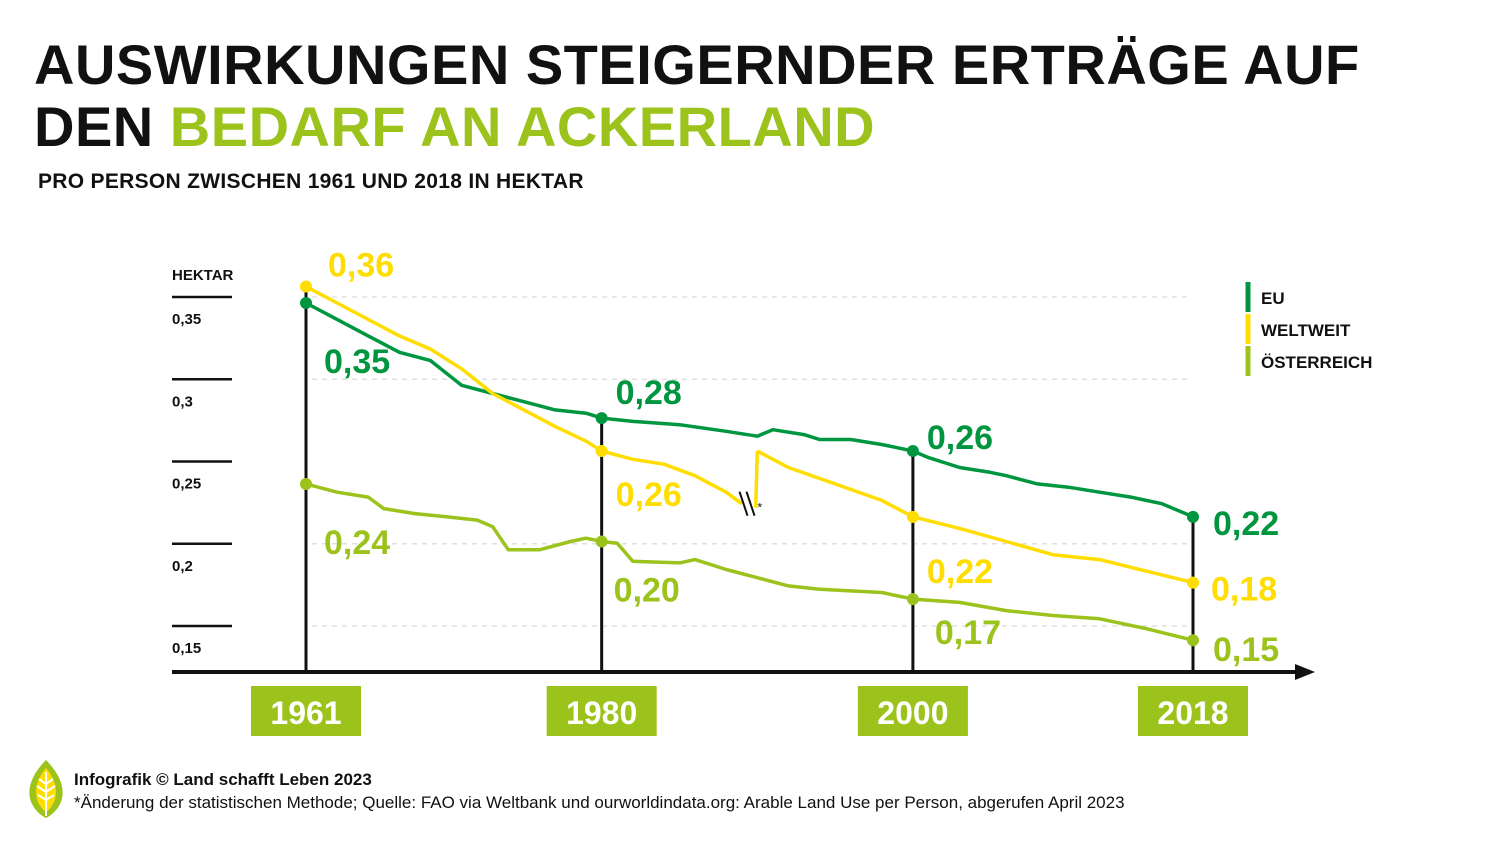  What do you see at coordinates (94, 126) in the screenshot?
I see `title-line-2-plain: DEN` at bounding box center [94, 126].